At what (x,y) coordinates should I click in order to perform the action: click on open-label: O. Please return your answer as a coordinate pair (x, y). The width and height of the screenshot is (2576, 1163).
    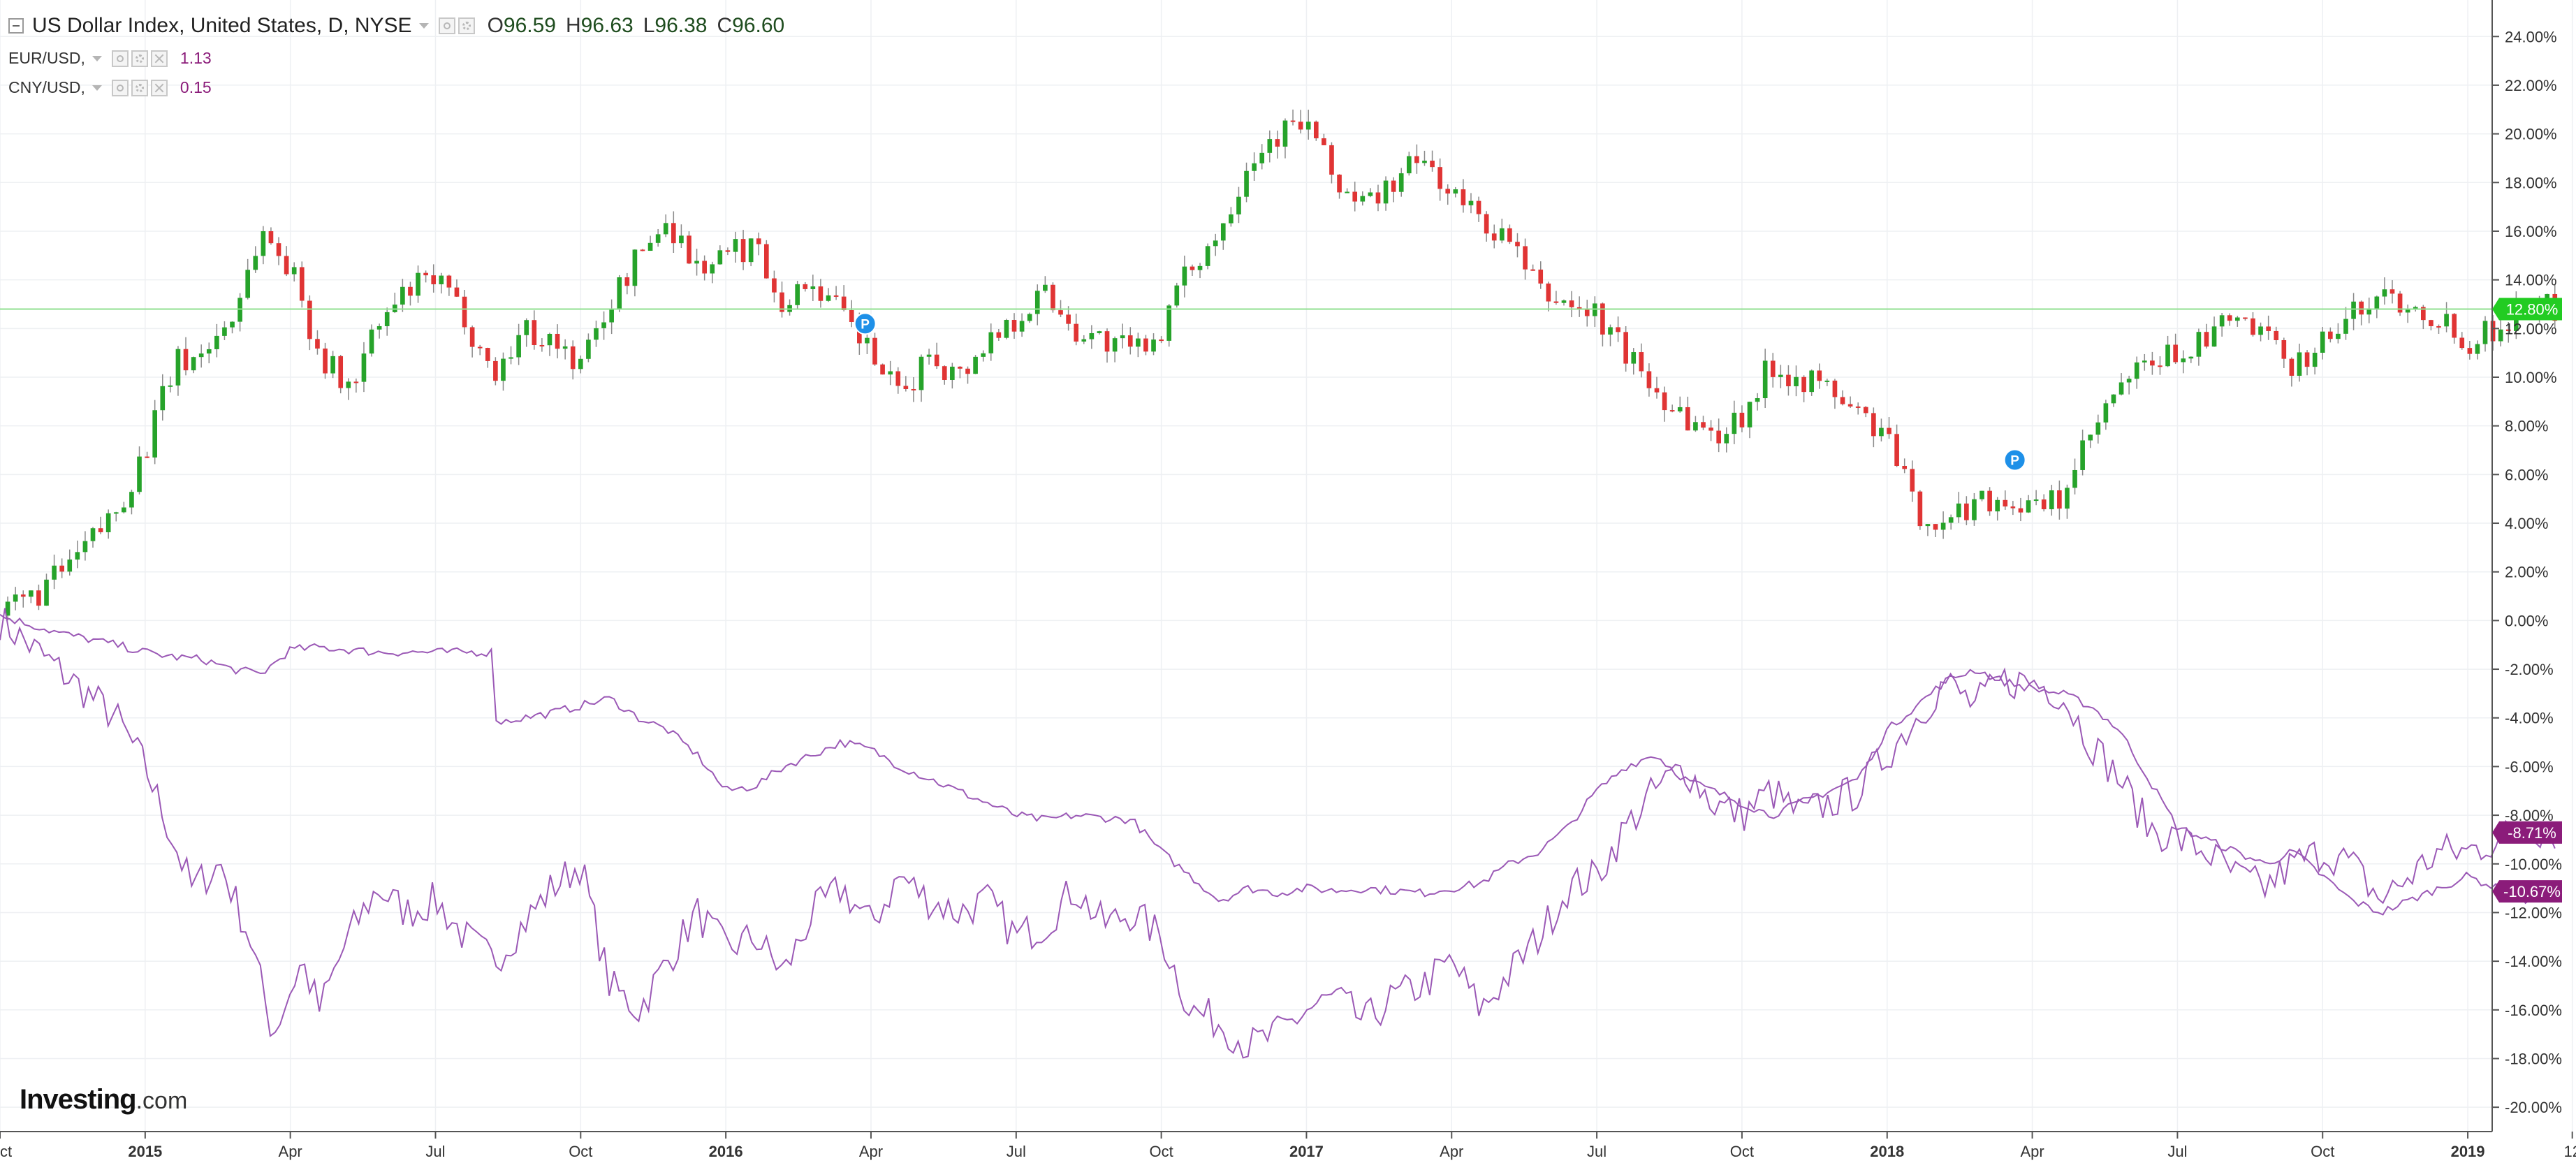
    Looking at the image, I should click on (495, 26).